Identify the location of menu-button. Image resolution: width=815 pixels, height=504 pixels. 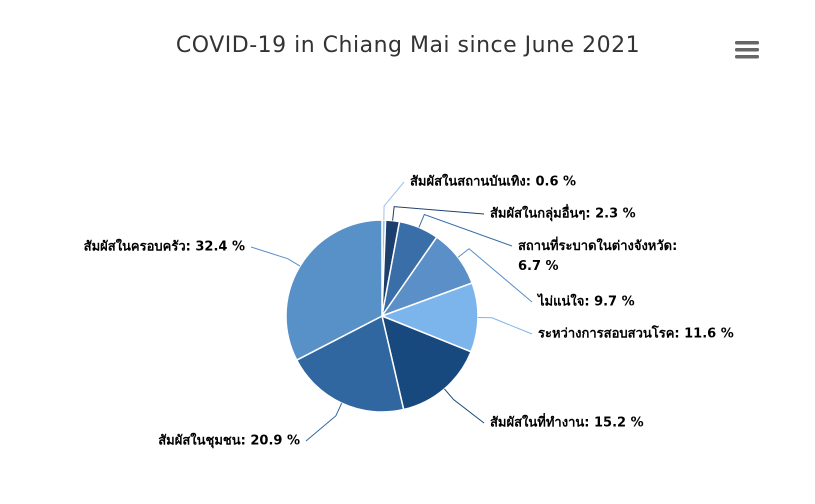
(747, 50).